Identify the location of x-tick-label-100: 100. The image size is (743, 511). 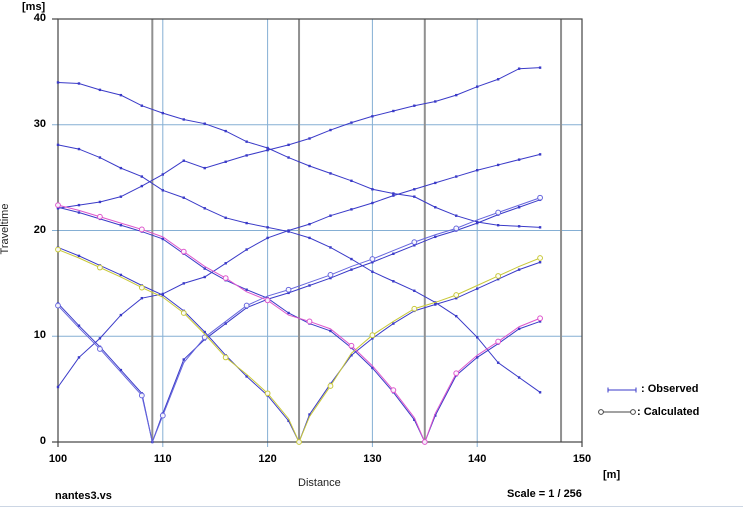
(58, 459).